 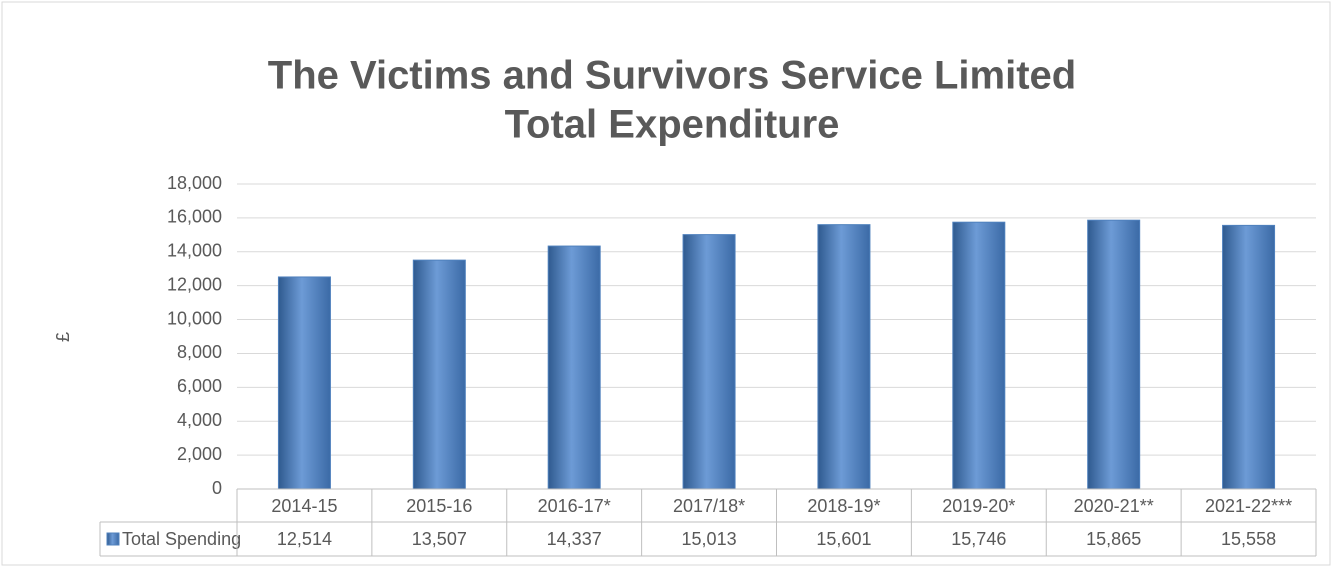 I want to click on chart-title: Total Expenditure, so click(x=672, y=125).